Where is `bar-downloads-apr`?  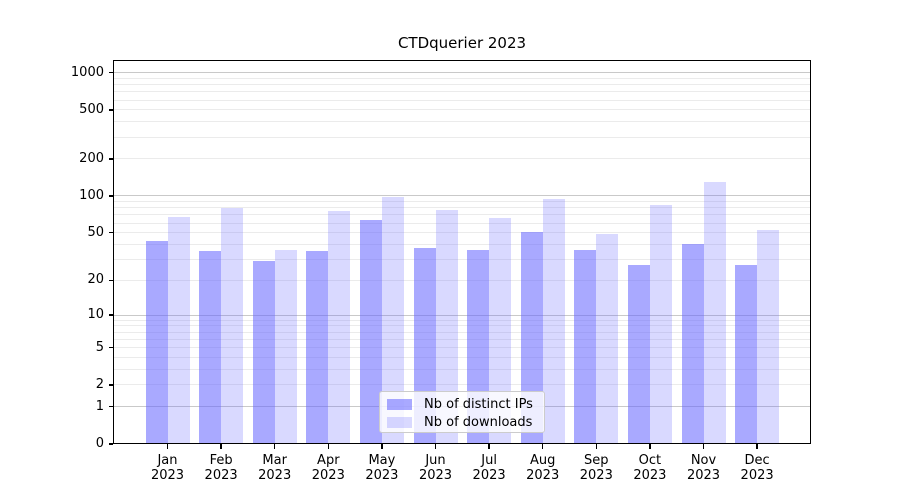
bar-downloads-apr is located at coordinates (339, 327).